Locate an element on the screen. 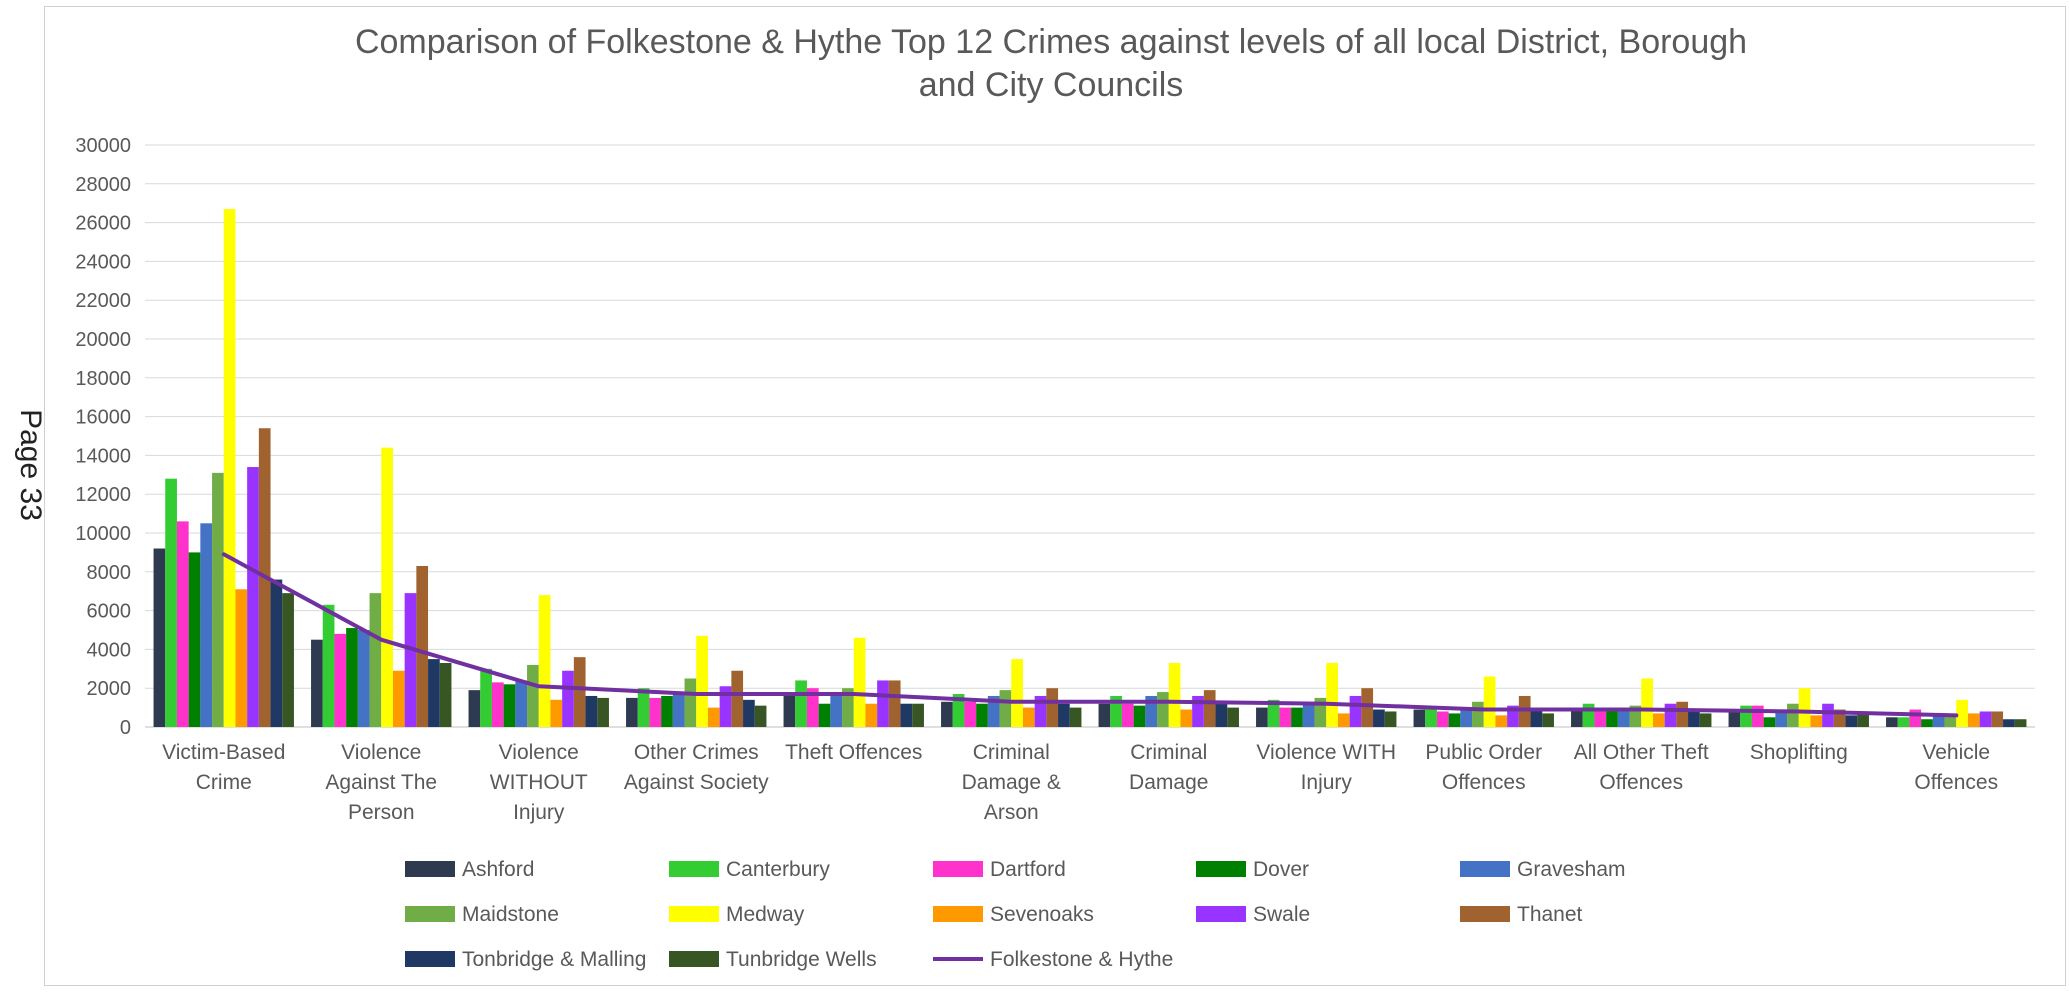 Image resolution: width=2069 pixels, height=992 pixels. legend-label: Dartford is located at coordinates (1028, 869).